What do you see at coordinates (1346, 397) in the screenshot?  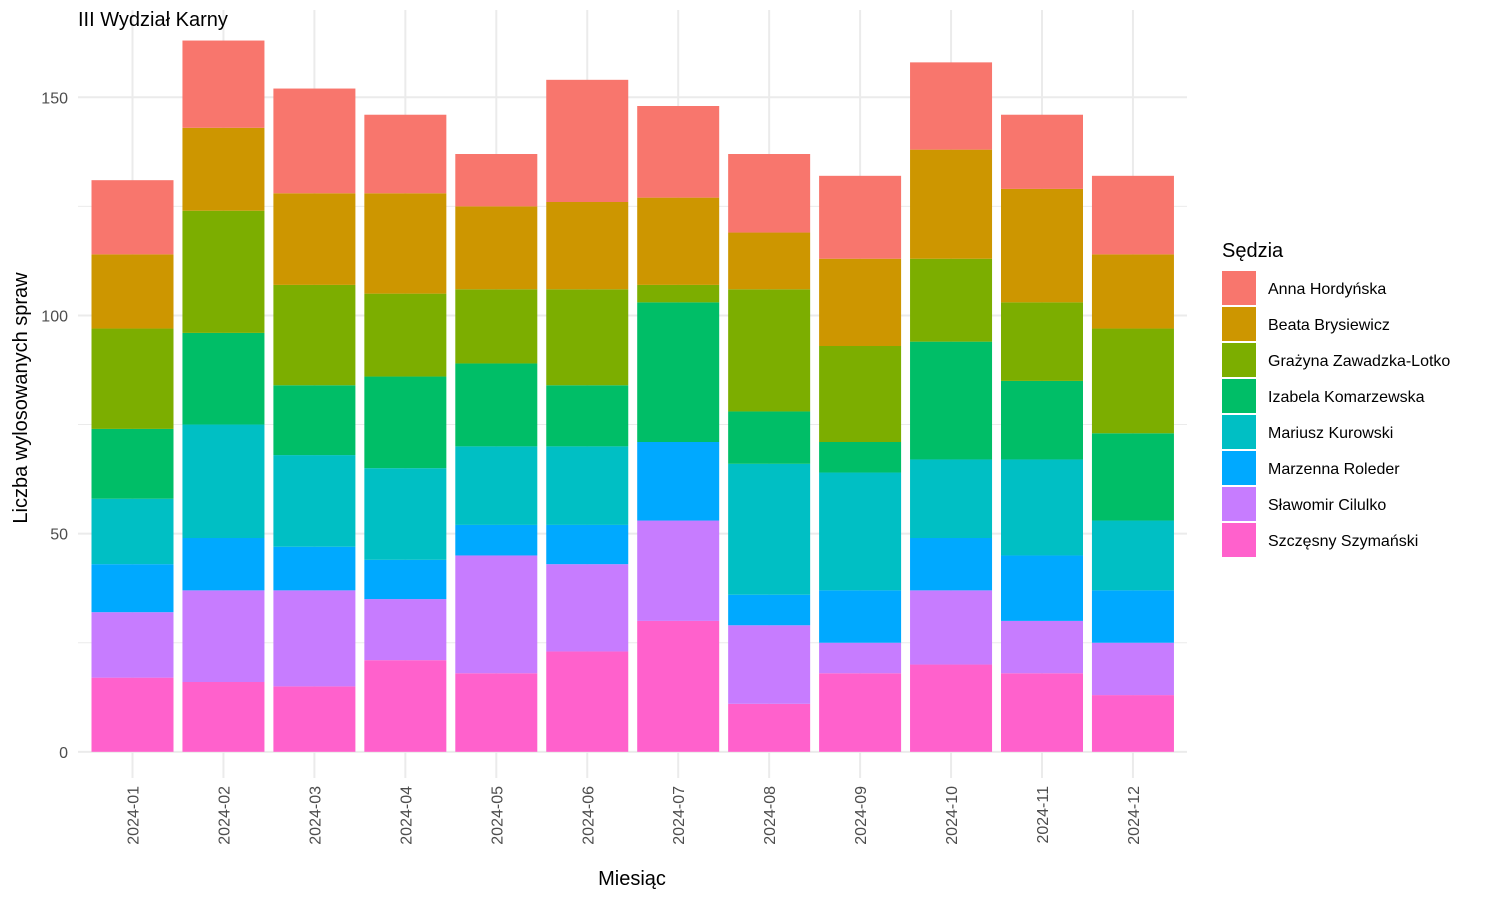 I see `legend-label: Izabela Komarzewska` at bounding box center [1346, 397].